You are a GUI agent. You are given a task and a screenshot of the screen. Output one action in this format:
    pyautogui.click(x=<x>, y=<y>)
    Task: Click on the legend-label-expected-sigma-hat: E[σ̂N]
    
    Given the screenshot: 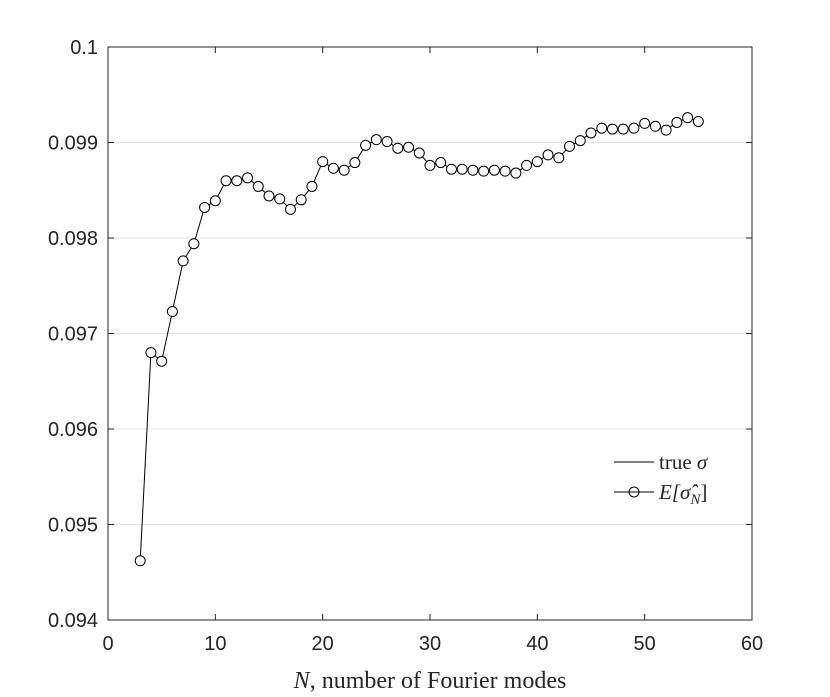 What is the action you would take?
    pyautogui.click(x=682, y=494)
    